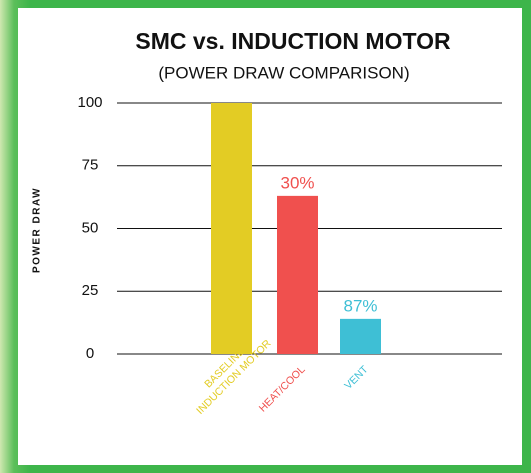 The width and height of the screenshot is (531, 473). What do you see at coordinates (90, 353) in the screenshot?
I see `y-tick-label: 0` at bounding box center [90, 353].